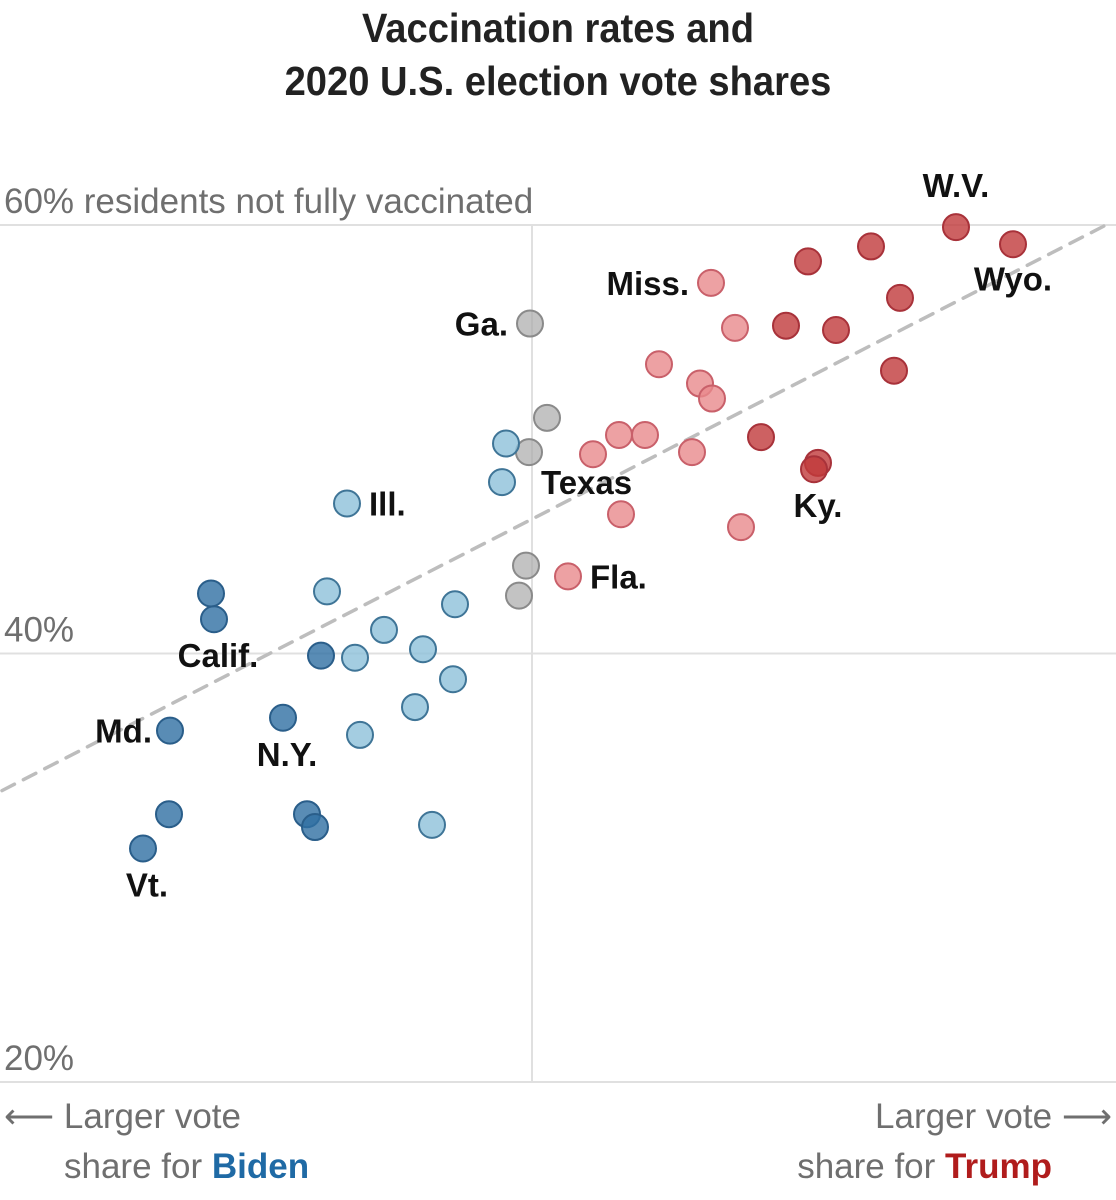  I want to click on state-point-ny, so click(283, 717).